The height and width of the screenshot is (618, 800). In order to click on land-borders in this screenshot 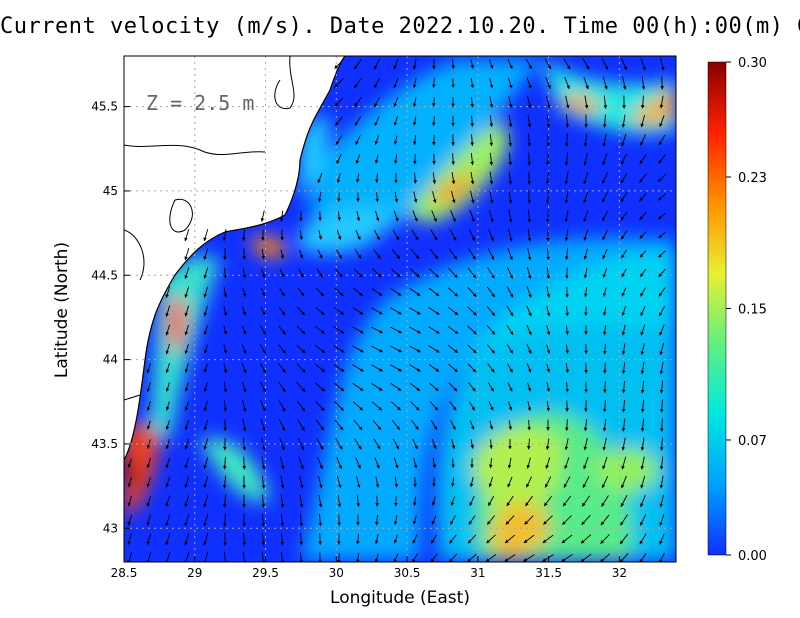, I will do `click(209, 228)`.